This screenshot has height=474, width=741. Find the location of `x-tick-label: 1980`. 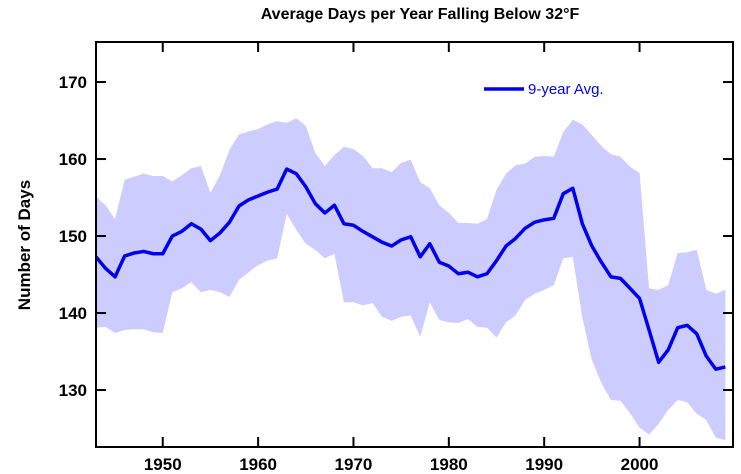

x-tick-label: 1980 is located at coordinates (449, 464).